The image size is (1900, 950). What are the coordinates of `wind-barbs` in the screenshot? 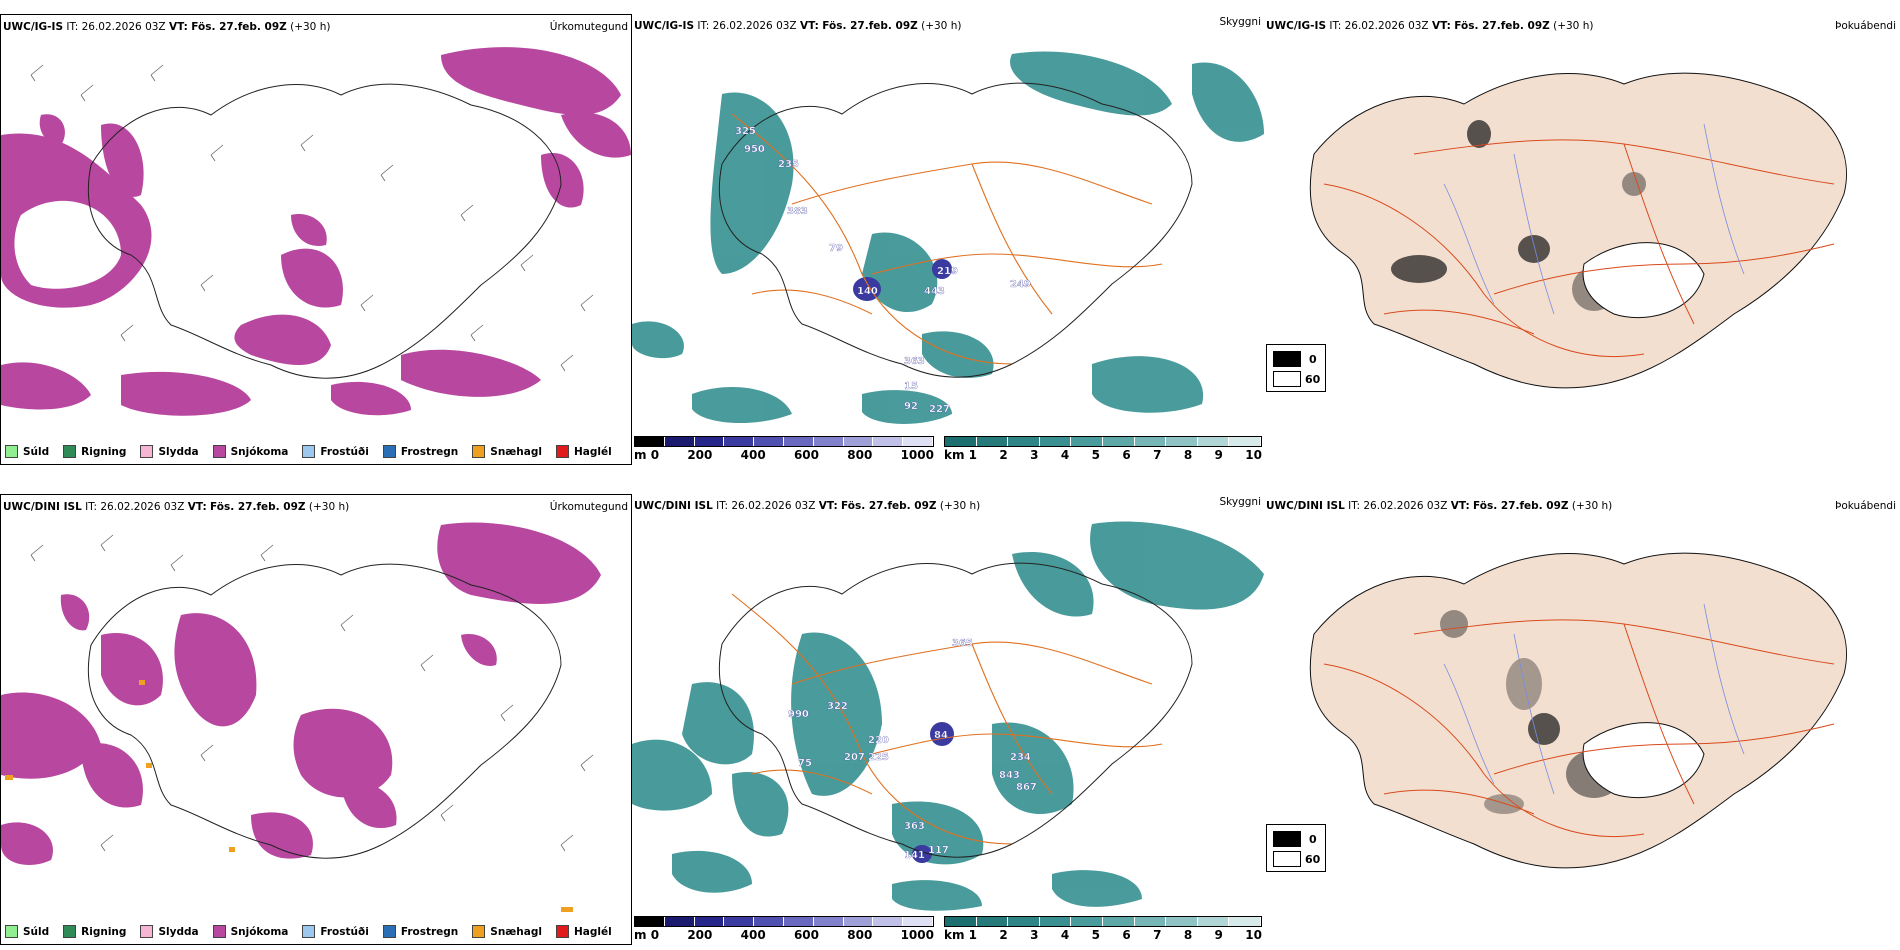 It's located at (312, 693).